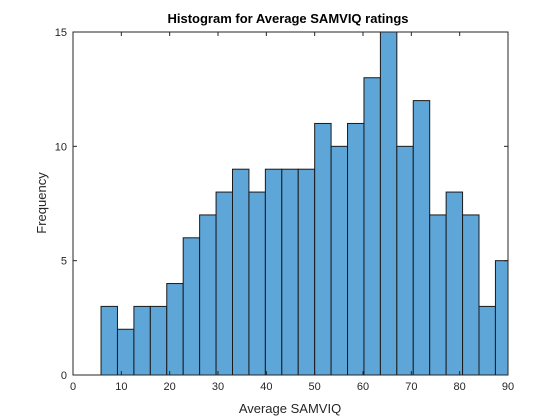 Image resolution: width=560 pixels, height=420 pixels. Describe the element at coordinates (363, 387) in the screenshot. I see `x-tick-label: 60` at that location.